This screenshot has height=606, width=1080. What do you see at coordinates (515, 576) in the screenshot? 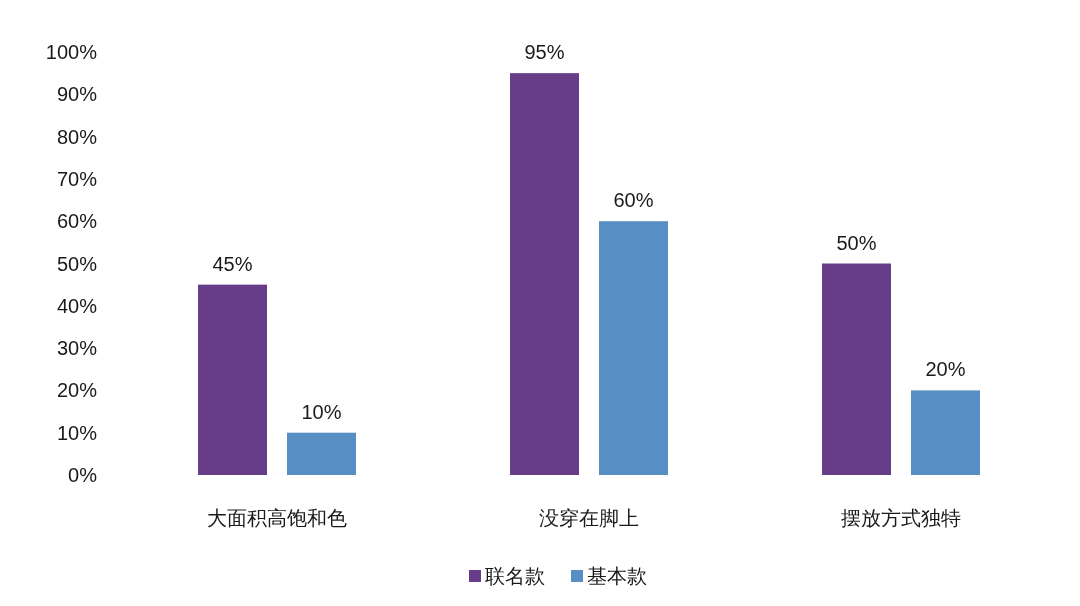
I see `legend-label: 联名款` at bounding box center [515, 576].